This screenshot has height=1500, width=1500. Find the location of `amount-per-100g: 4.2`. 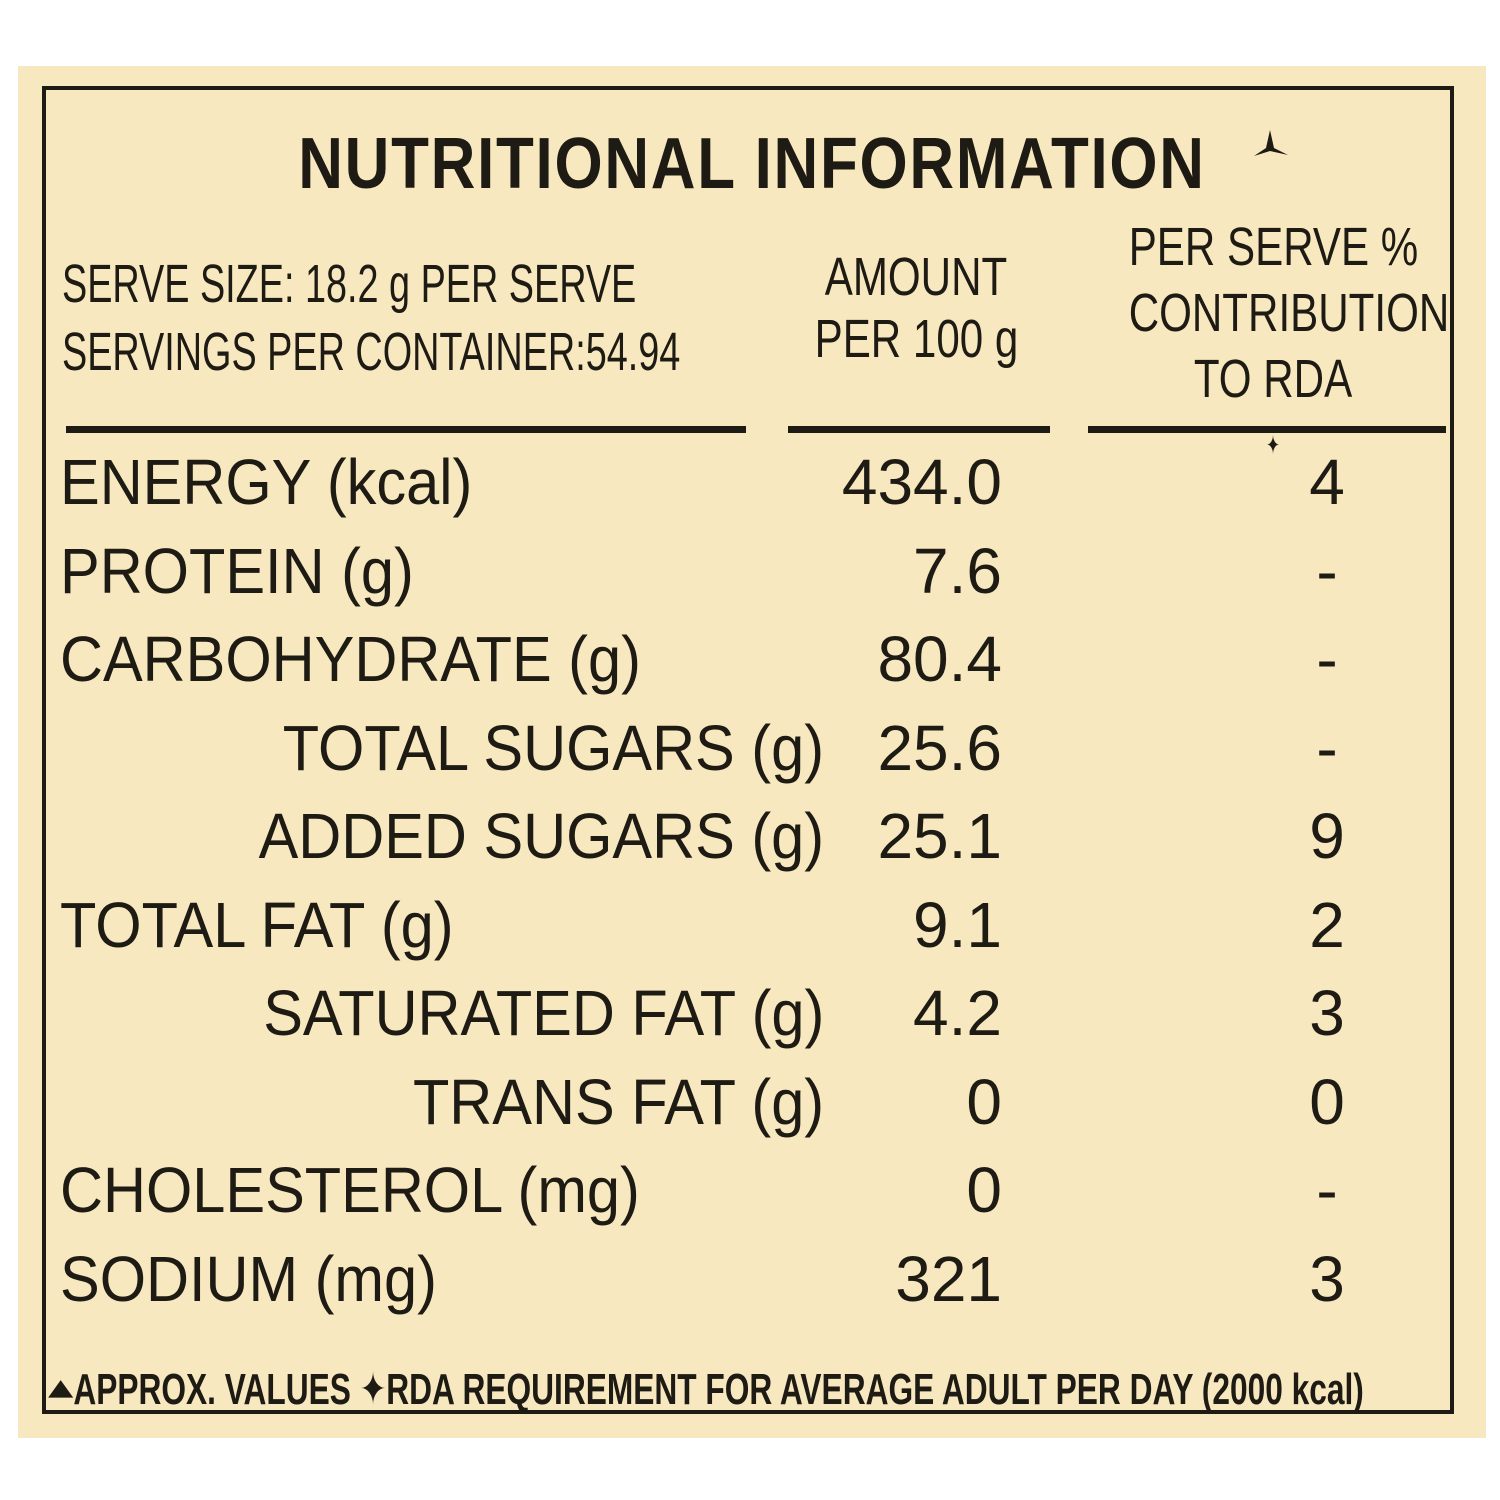

amount-per-100g: 4.2 is located at coordinates (957, 1013).